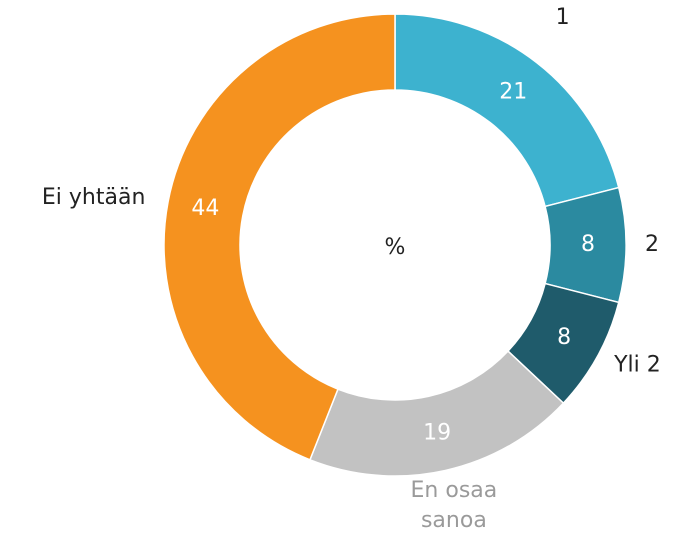  I want to click on center-label: %, so click(395, 247).